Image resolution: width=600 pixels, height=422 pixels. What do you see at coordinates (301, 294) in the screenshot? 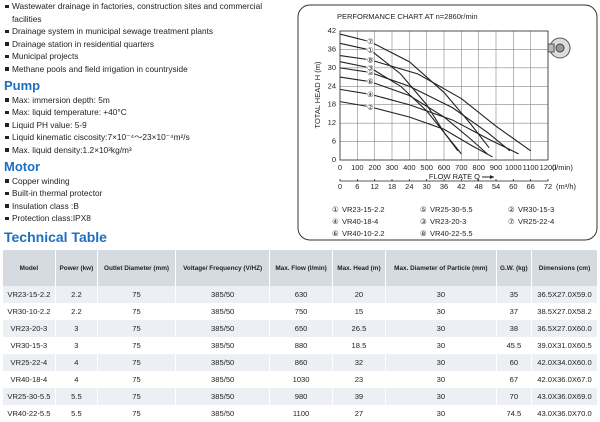
I see `table-cell: 630` at bounding box center [301, 294].